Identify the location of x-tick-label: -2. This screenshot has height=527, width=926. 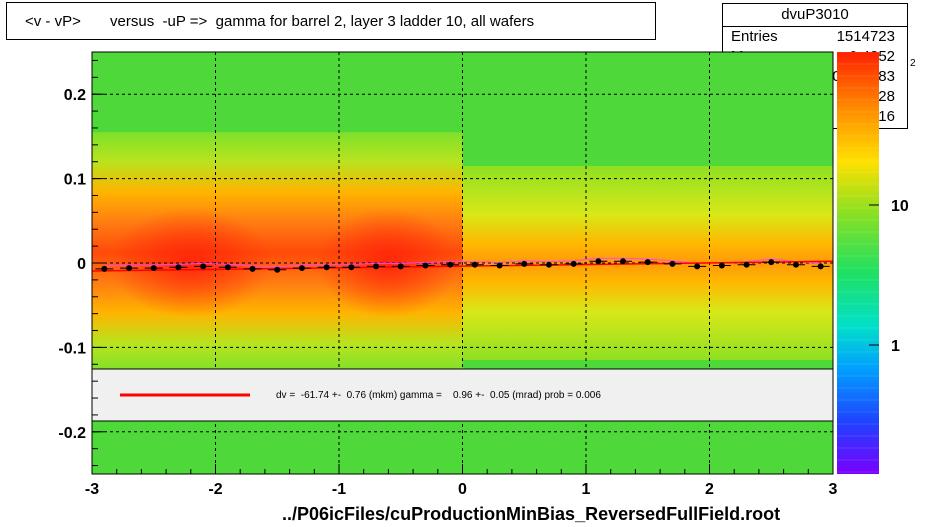
(215, 489).